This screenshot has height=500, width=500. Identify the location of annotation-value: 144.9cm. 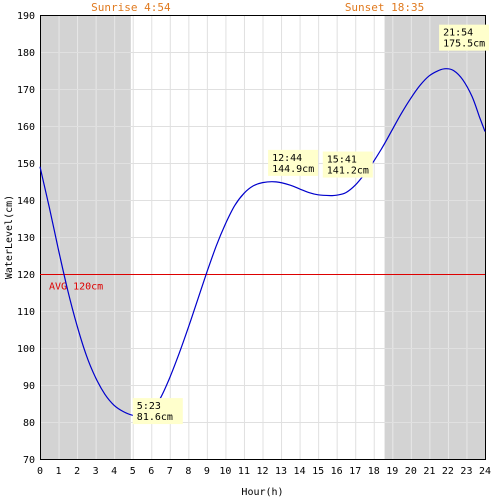
(293, 169).